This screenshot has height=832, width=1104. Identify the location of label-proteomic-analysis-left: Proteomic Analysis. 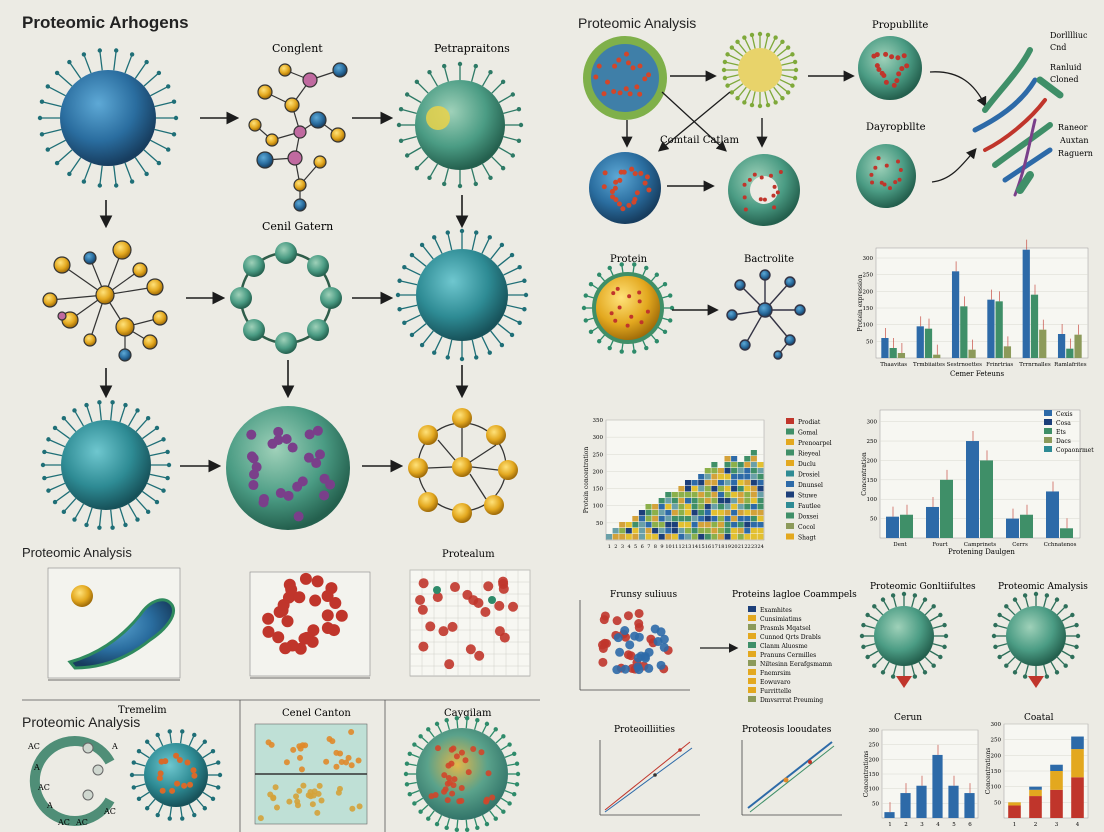
(77, 552).